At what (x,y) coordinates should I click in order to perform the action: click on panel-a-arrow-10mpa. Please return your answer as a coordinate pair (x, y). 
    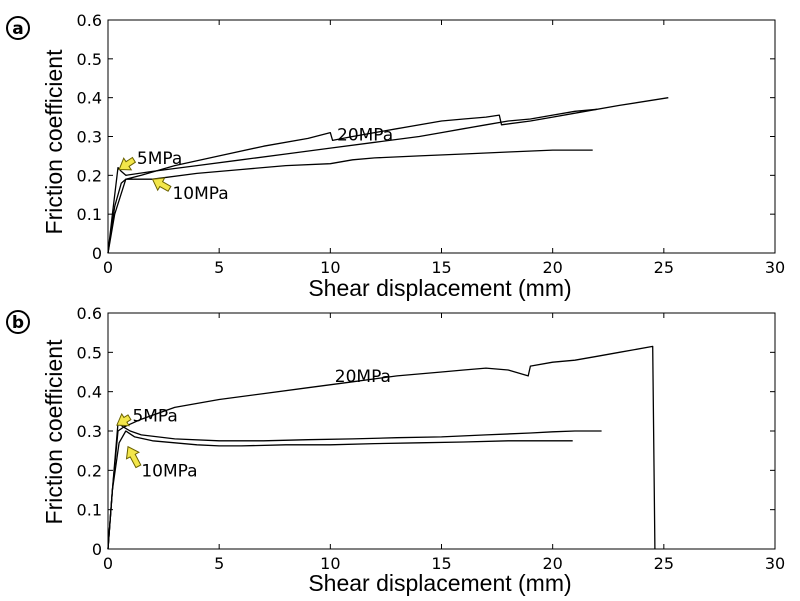
    Looking at the image, I should click on (161, 184).